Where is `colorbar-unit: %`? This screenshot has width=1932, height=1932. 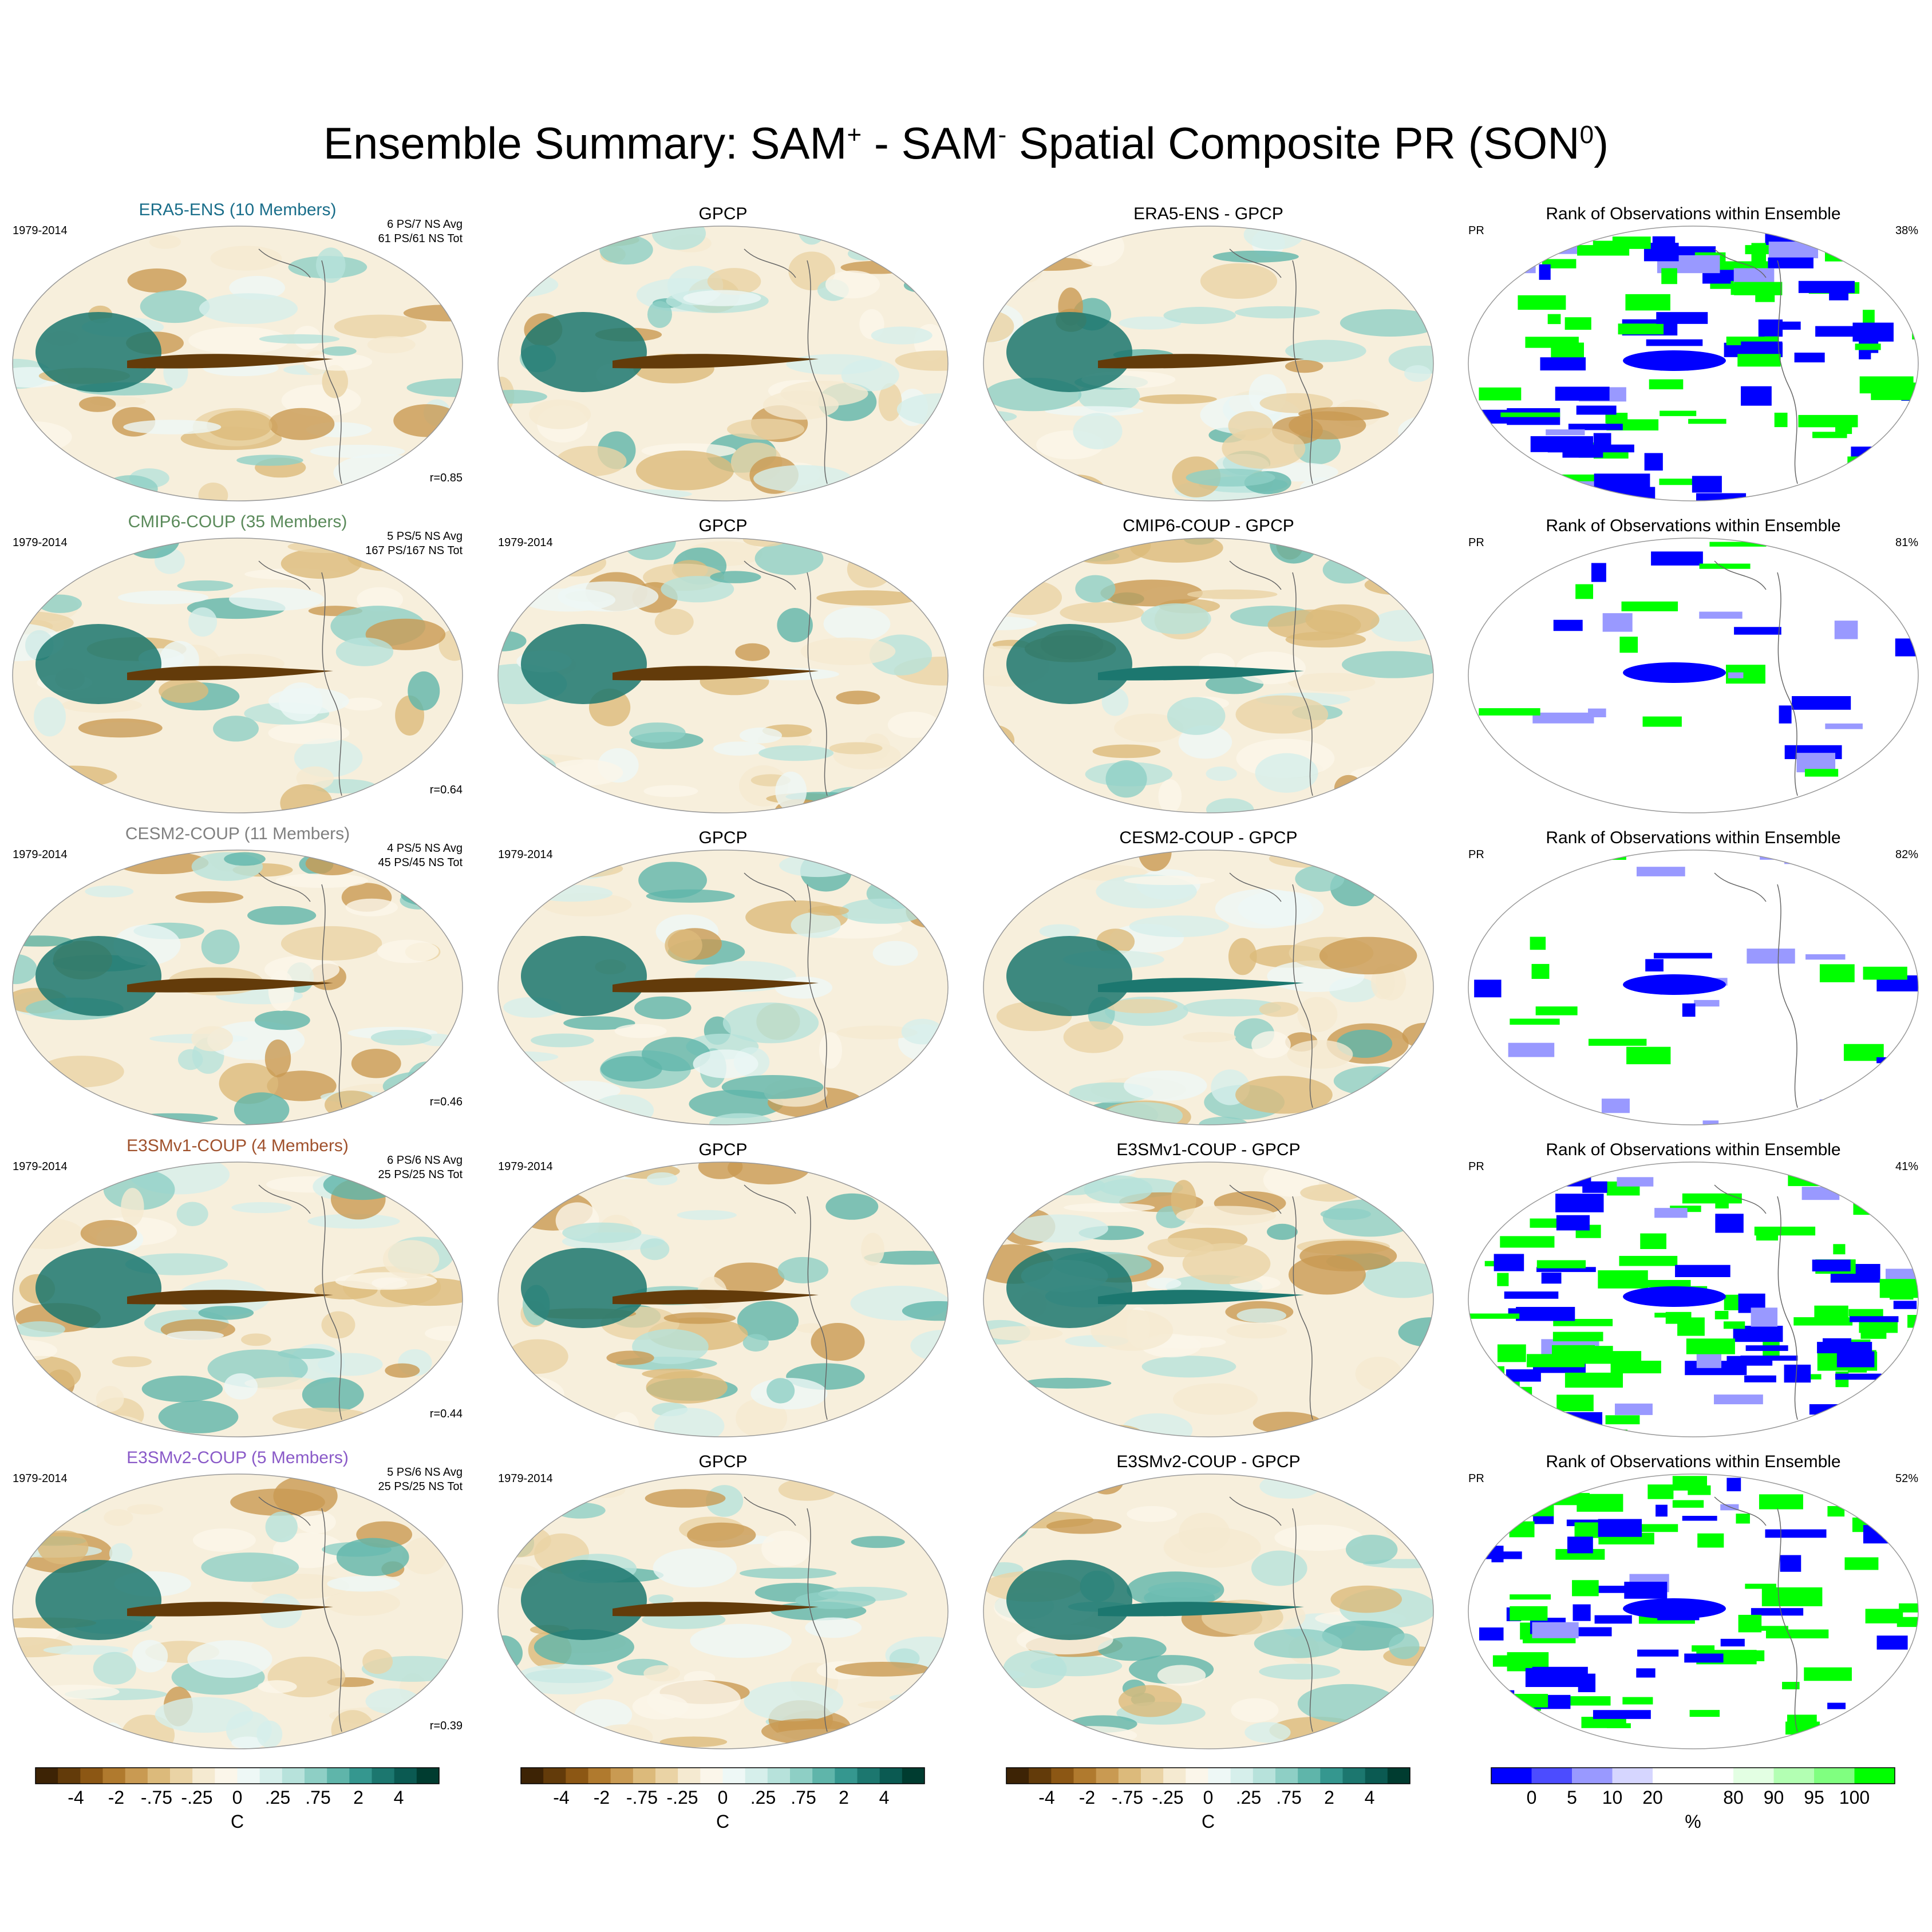 colorbar-unit: % is located at coordinates (1693, 1821).